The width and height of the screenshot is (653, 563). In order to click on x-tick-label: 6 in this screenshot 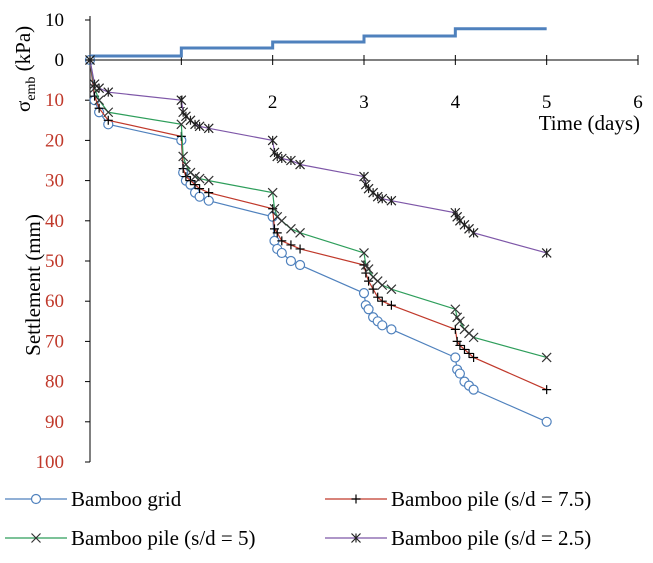, I will do `click(638, 102)`.